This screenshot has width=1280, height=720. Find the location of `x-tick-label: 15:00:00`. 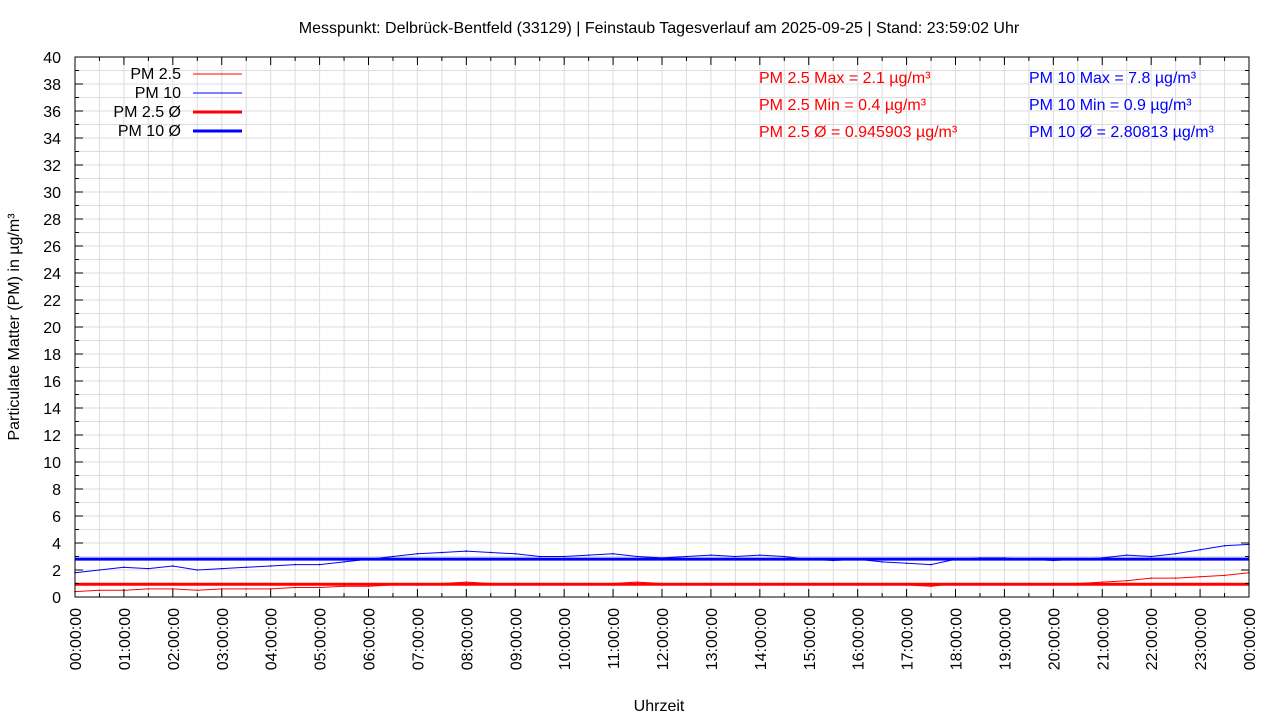

x-tick-label: 15:00:00 is located at coordinates (810, 639).